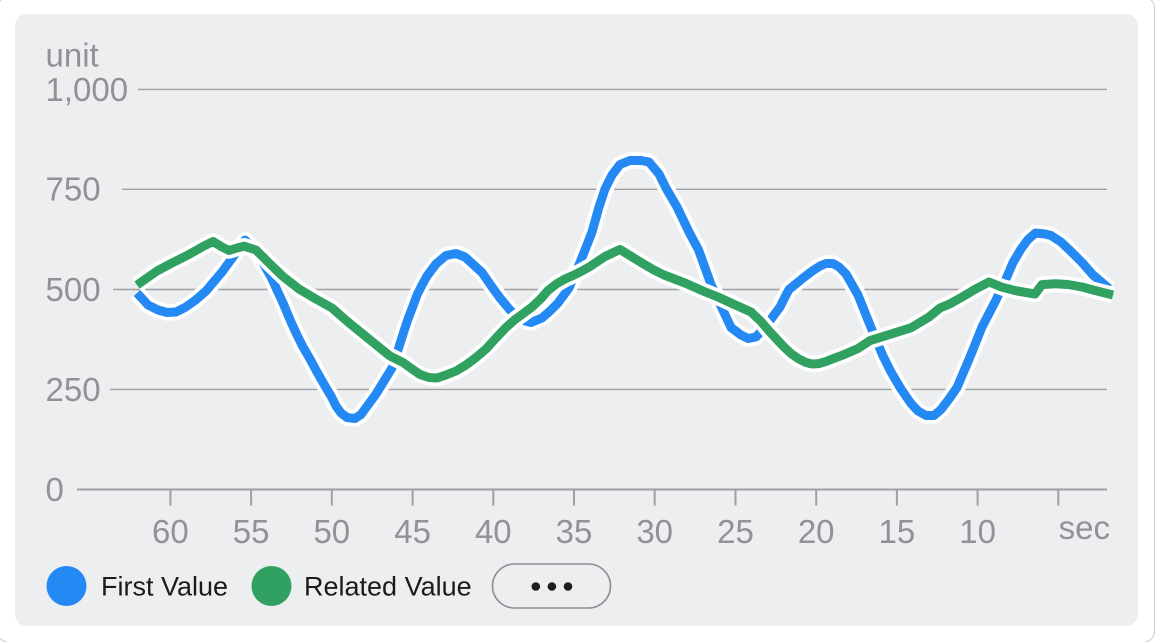 The image size is (1156, 642). Describe the element at coordinates (72, 55) in the screenshot. I see `svg-text: unit` at that location.